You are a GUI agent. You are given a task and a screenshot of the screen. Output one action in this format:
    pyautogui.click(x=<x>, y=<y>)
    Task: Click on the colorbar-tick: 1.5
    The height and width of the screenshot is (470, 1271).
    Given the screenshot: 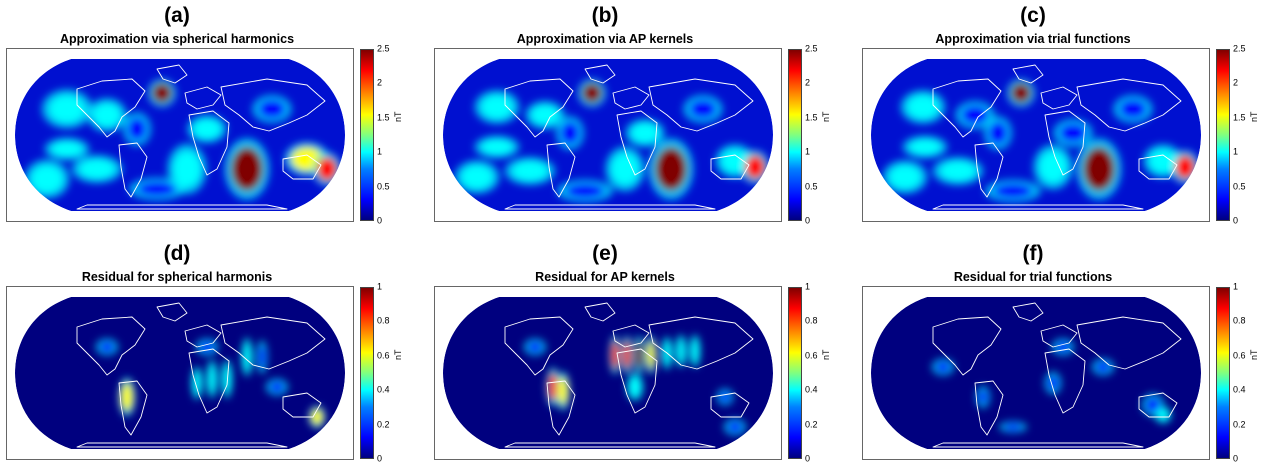 What is the action you would take?
    pyautogui.click(x=383, y=117)
    